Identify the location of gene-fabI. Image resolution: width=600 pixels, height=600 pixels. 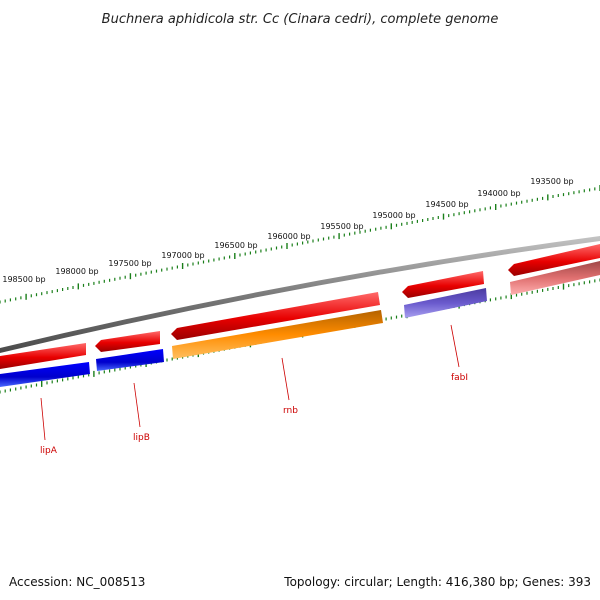
(445, 303).